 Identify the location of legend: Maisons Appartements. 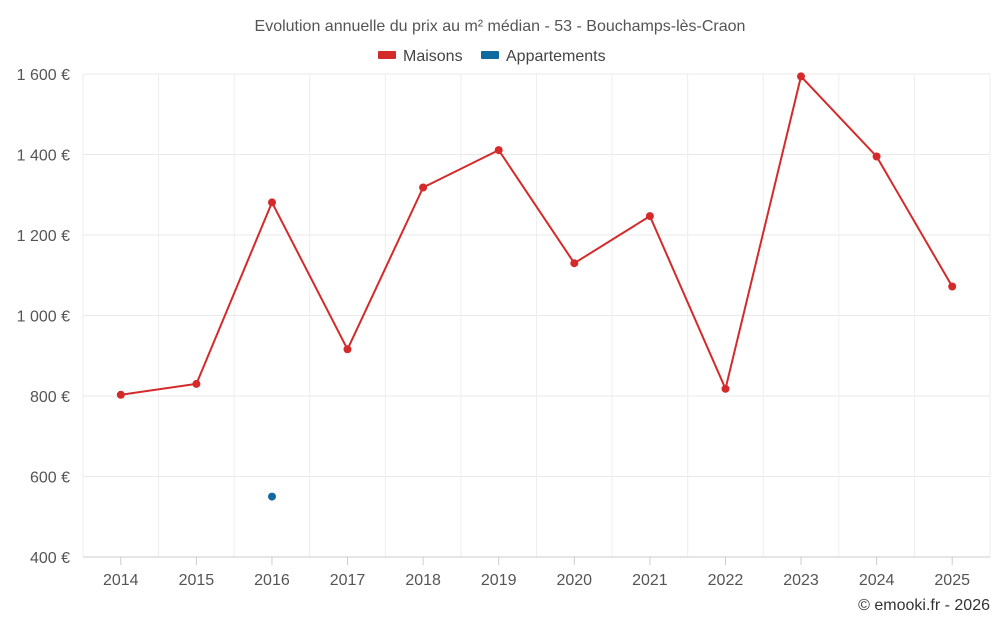
(492, 56).